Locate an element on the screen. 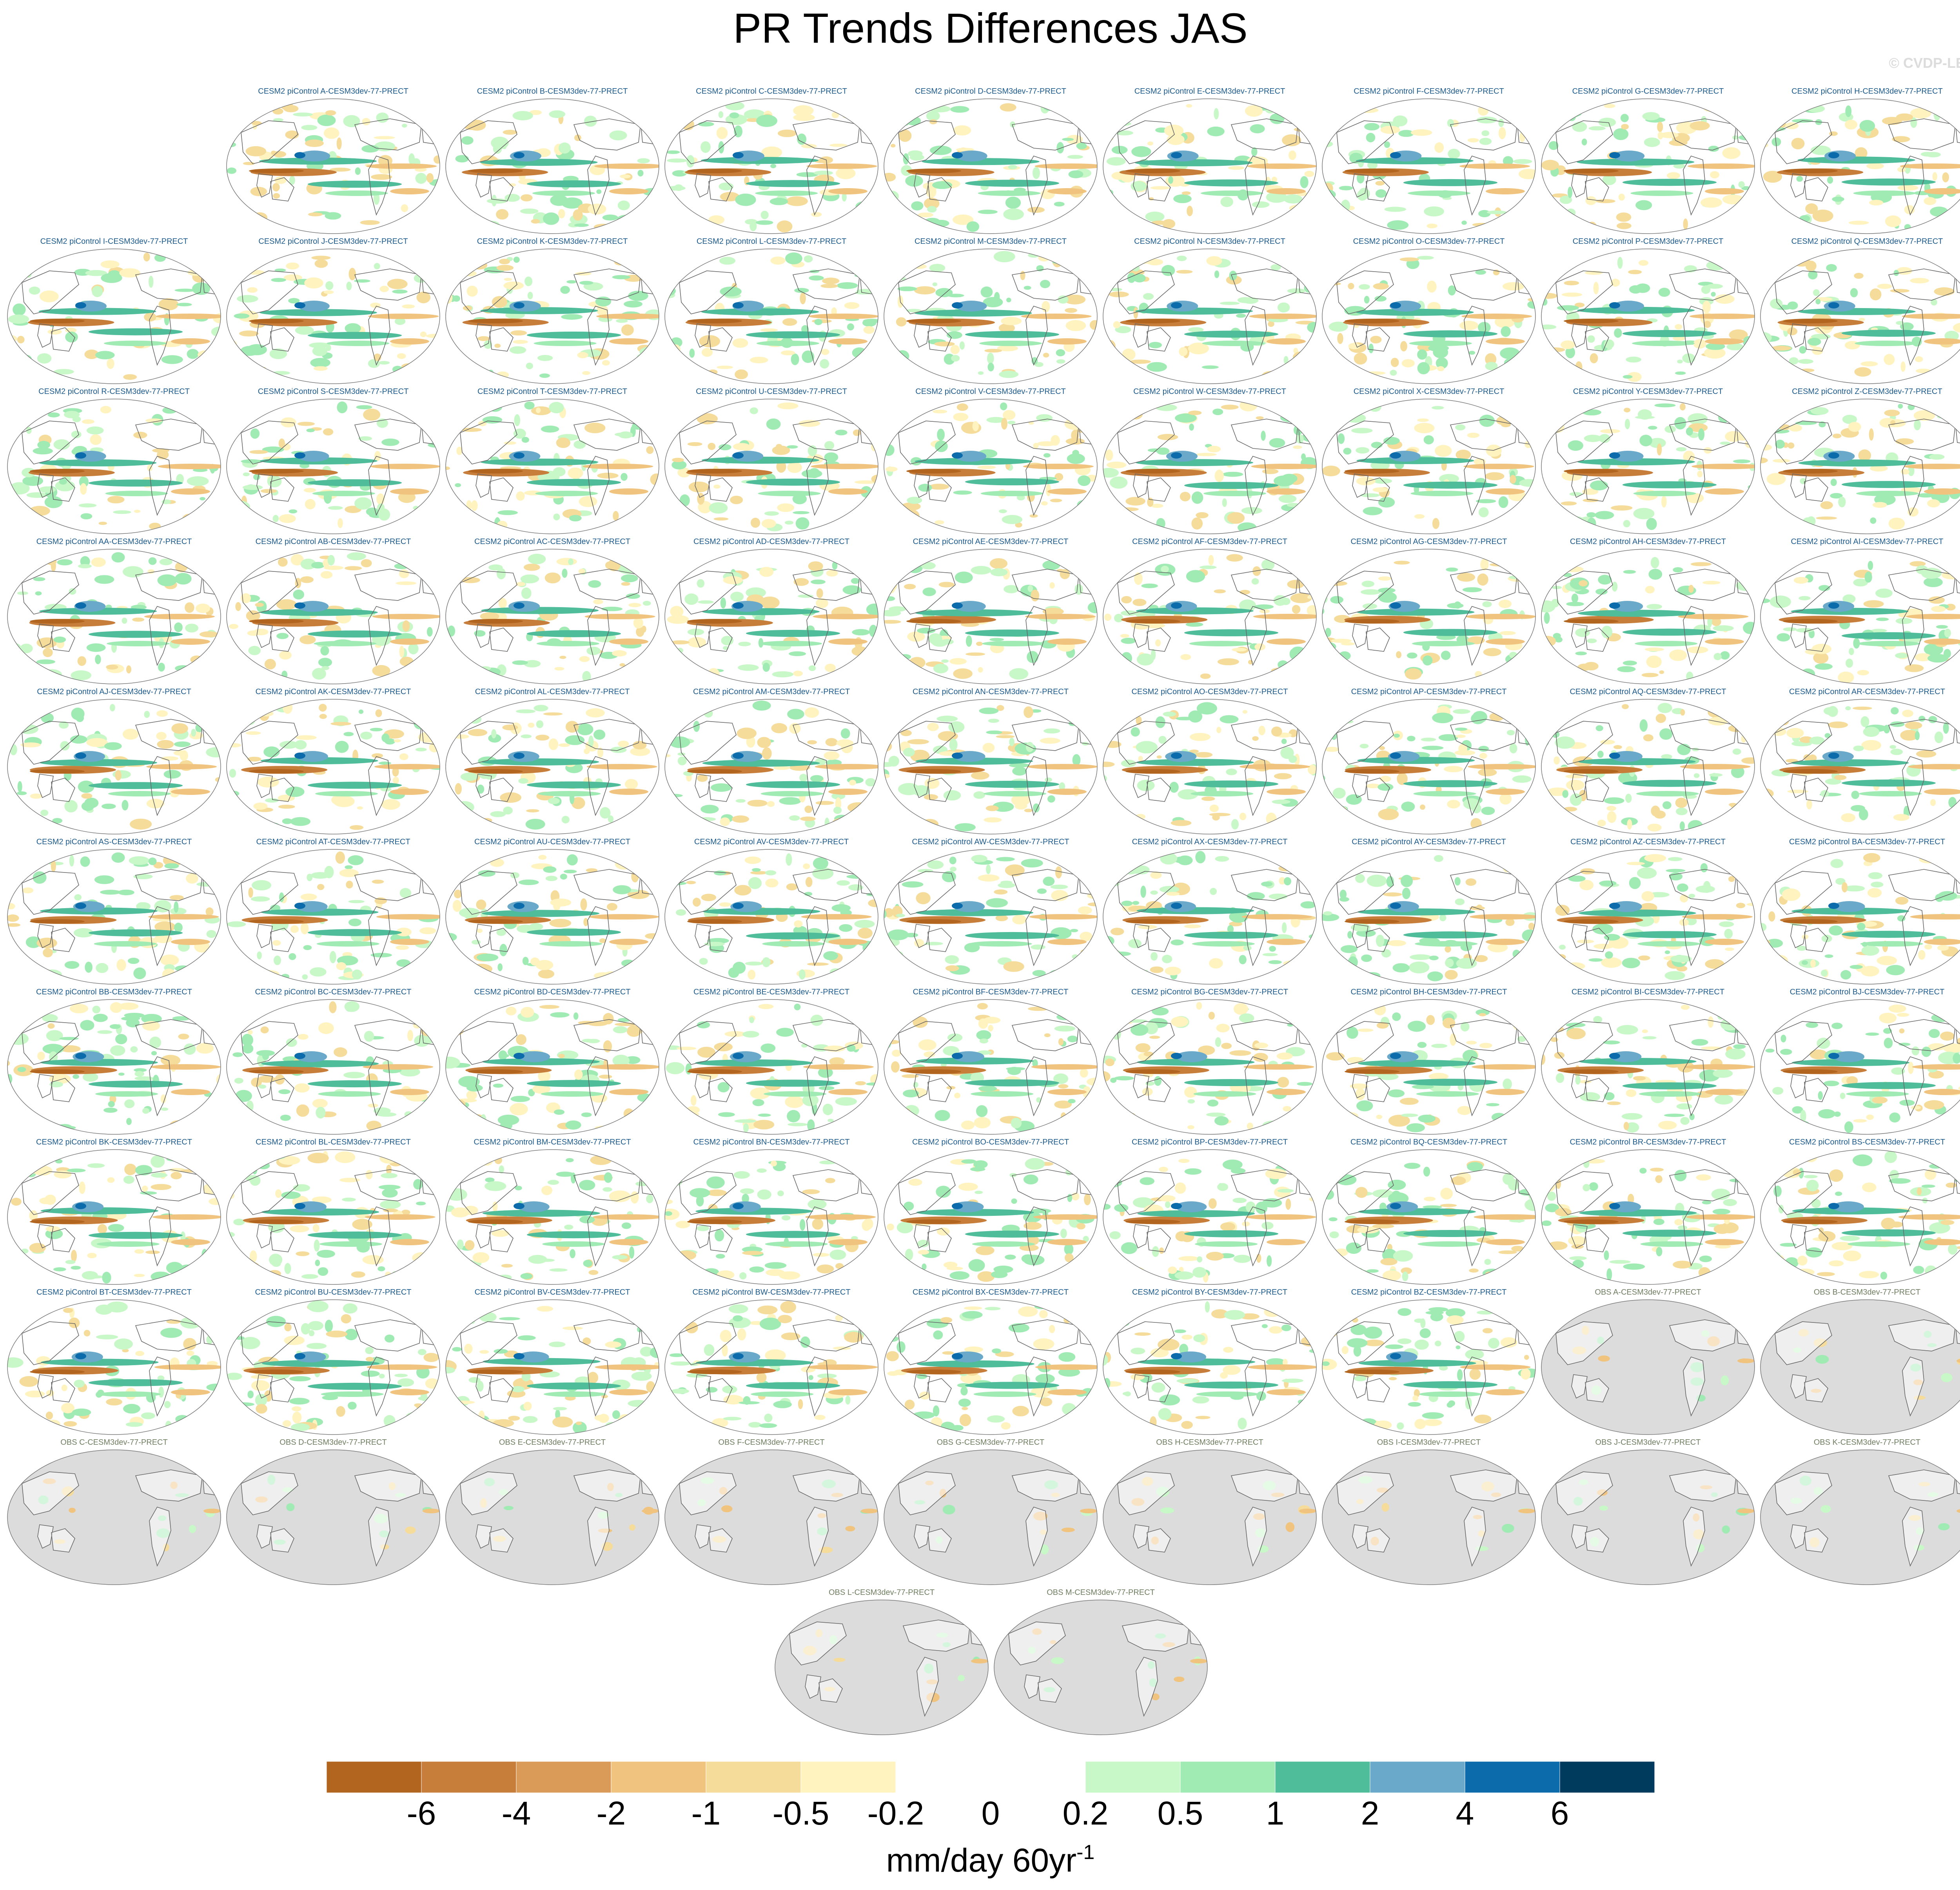 This screenshot has height=1890, width=1960. panel-title: CESM2 piControl AZ-CESM3dev-77-PRECT is located at coordinates (1648, 842).